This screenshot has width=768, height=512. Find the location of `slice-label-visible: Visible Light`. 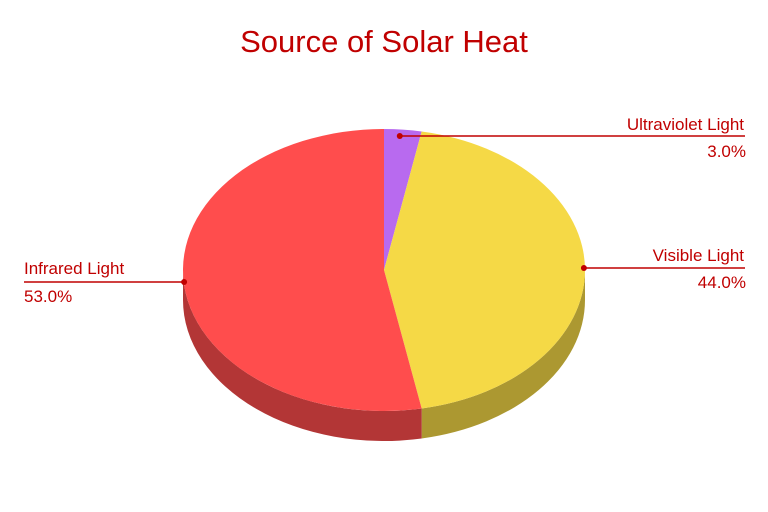

slice-label-visible: Visible Light is located at coordinates (698, 255).